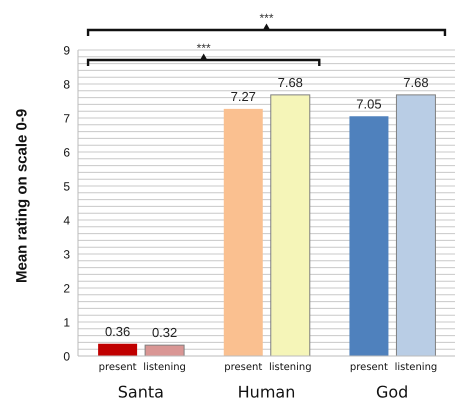 The width and height of the screenshot is (465, 406). I want to click on series-label: listening, so click(164, 367).